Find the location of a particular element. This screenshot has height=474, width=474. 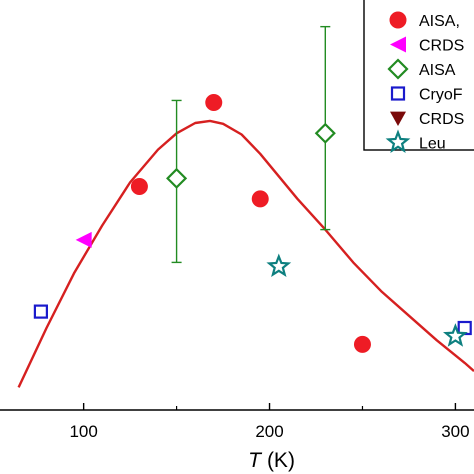

legend-label: Leu is located at coordinates (432, 144).